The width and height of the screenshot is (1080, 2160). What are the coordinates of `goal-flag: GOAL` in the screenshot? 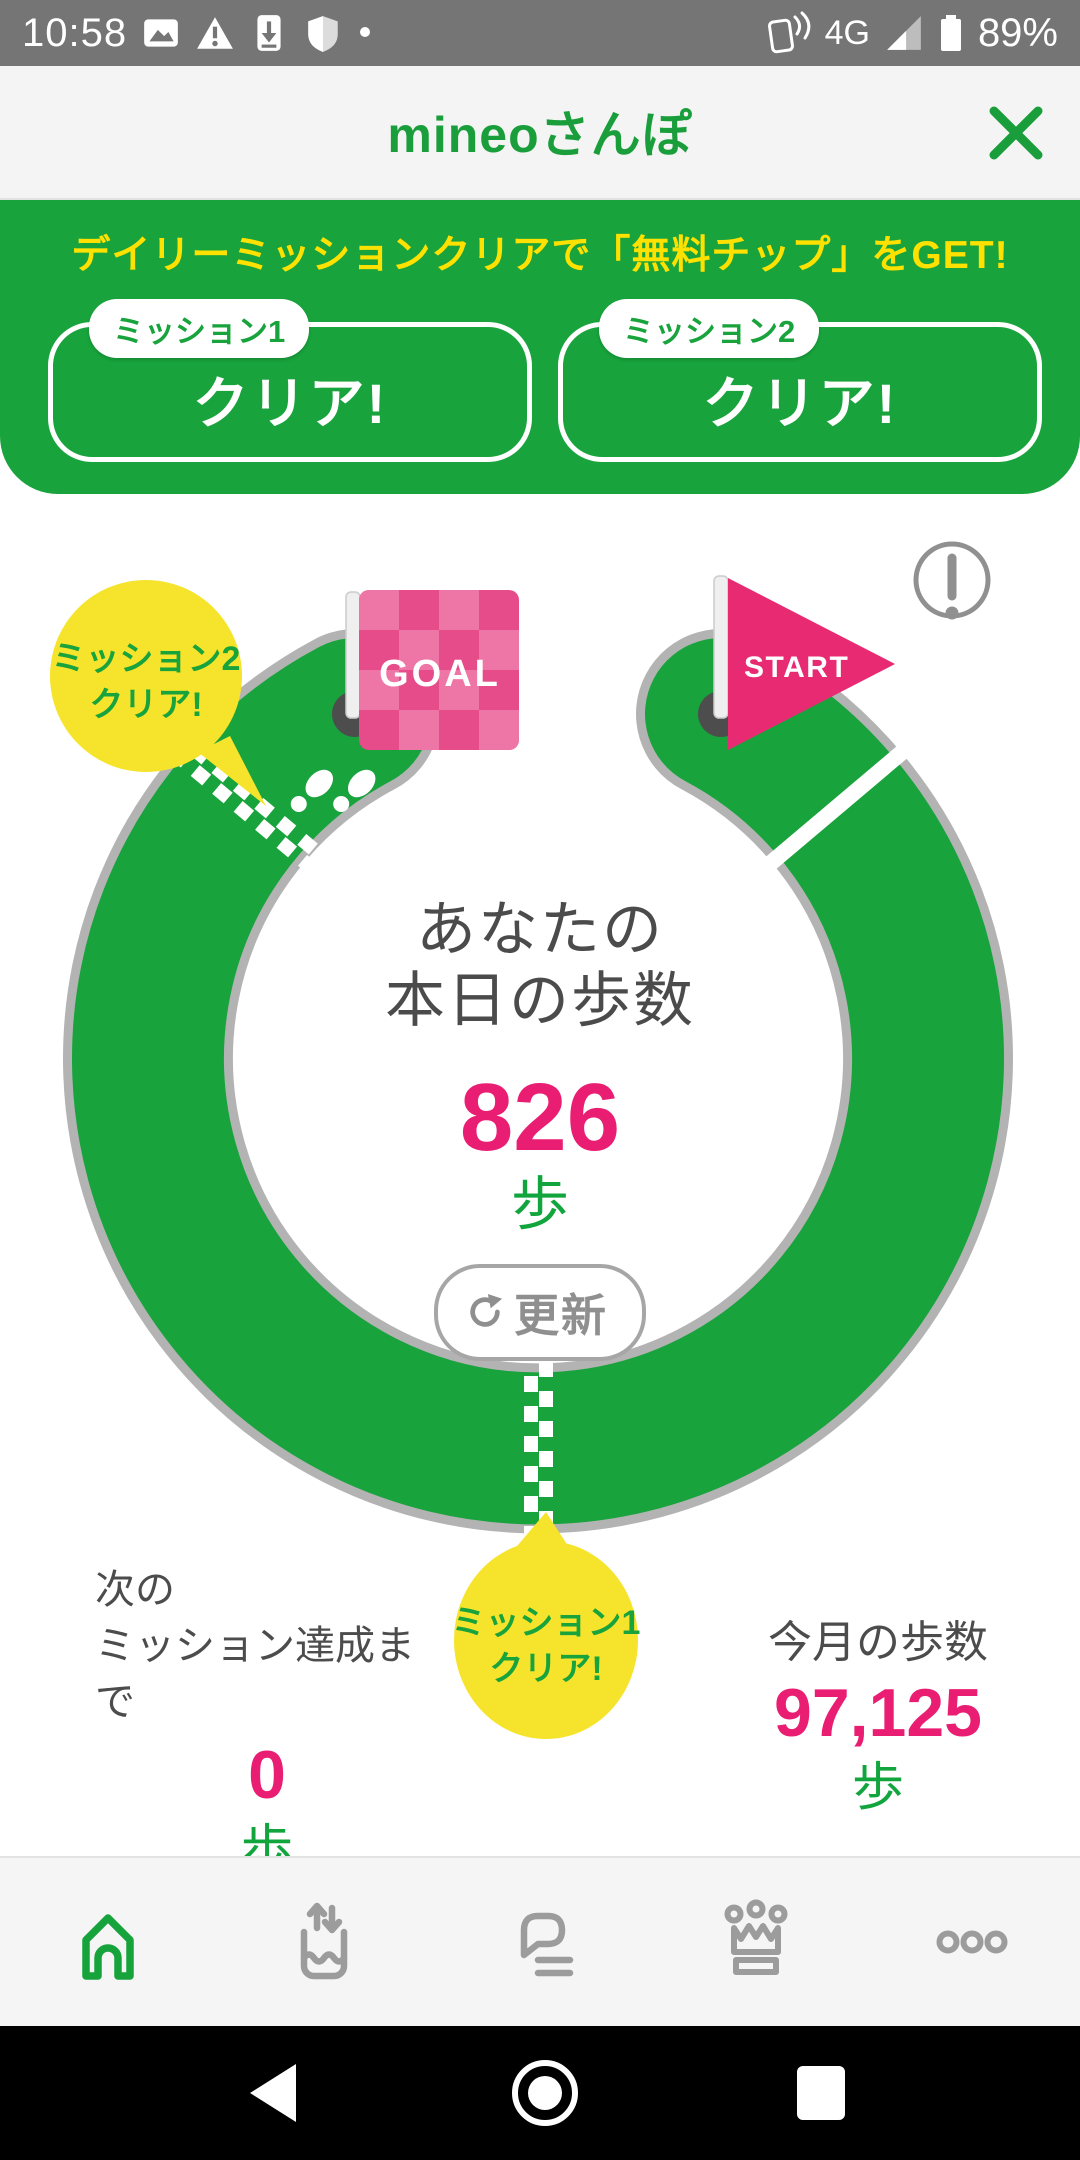 It's located at (432, 670).